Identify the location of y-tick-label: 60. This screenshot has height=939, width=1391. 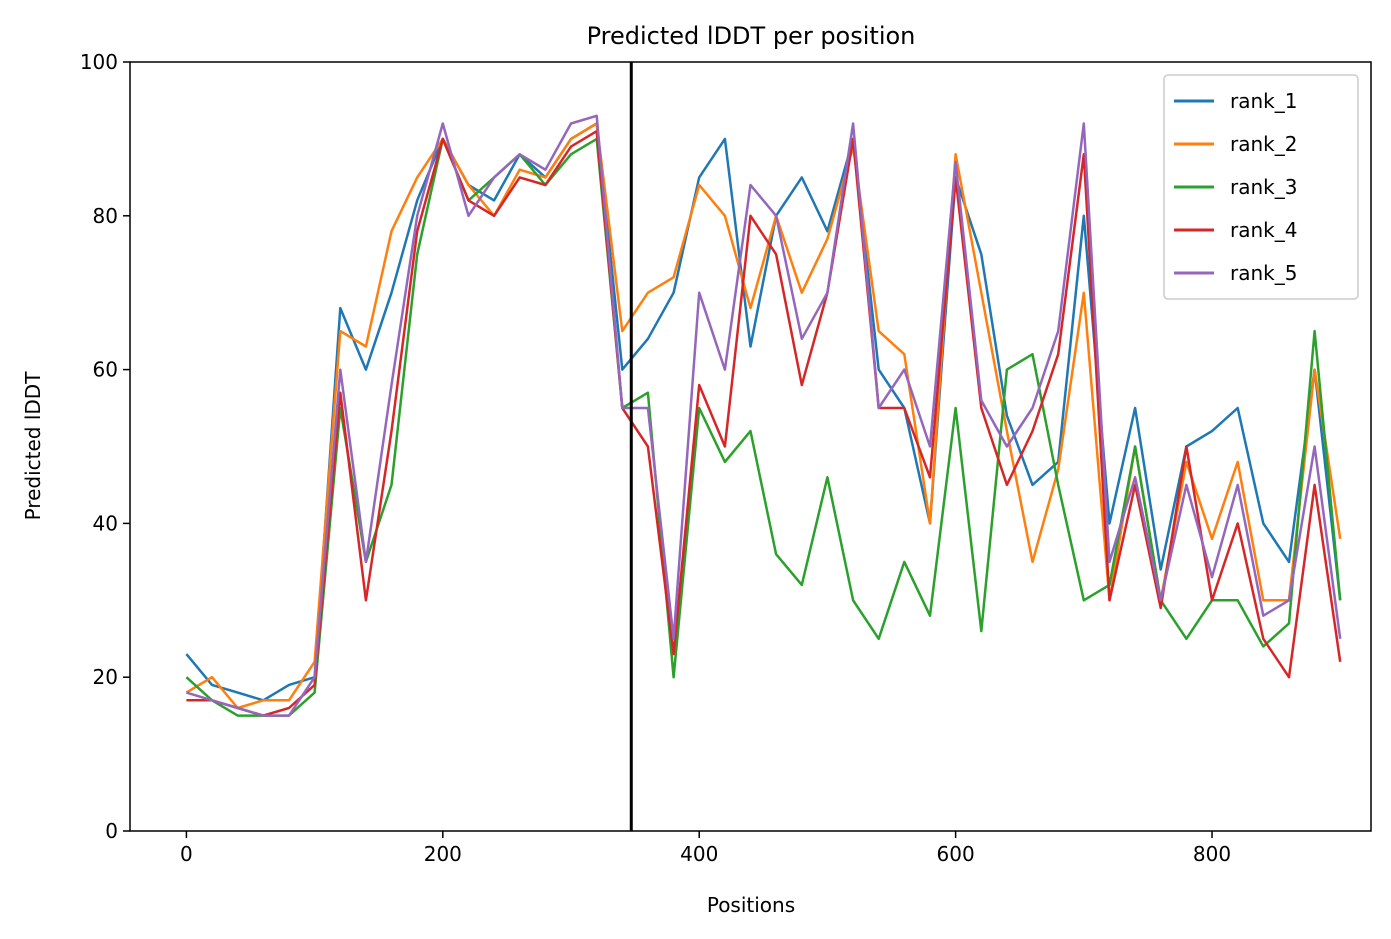
(105, 370).